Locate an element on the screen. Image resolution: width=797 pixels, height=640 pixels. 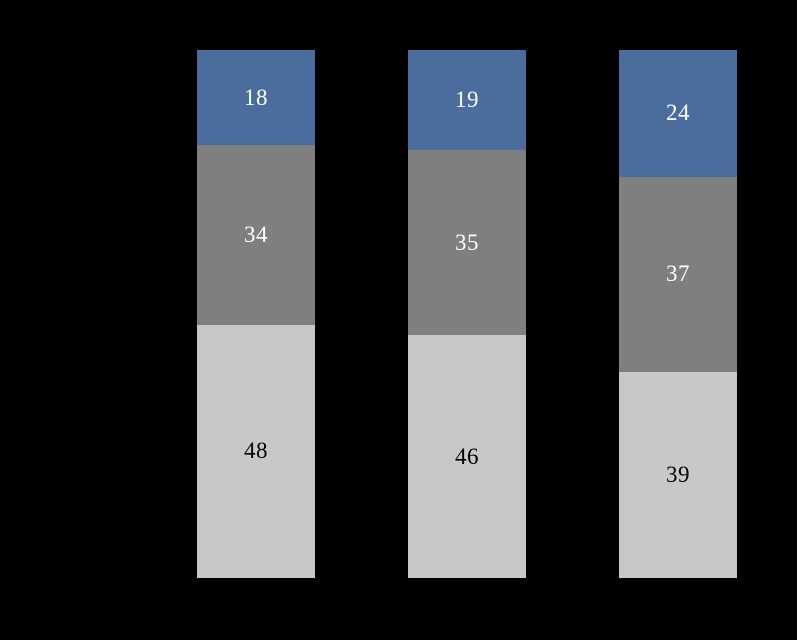
bar-segment-bottom-segment: 46 is located at coordinates (467, 456).